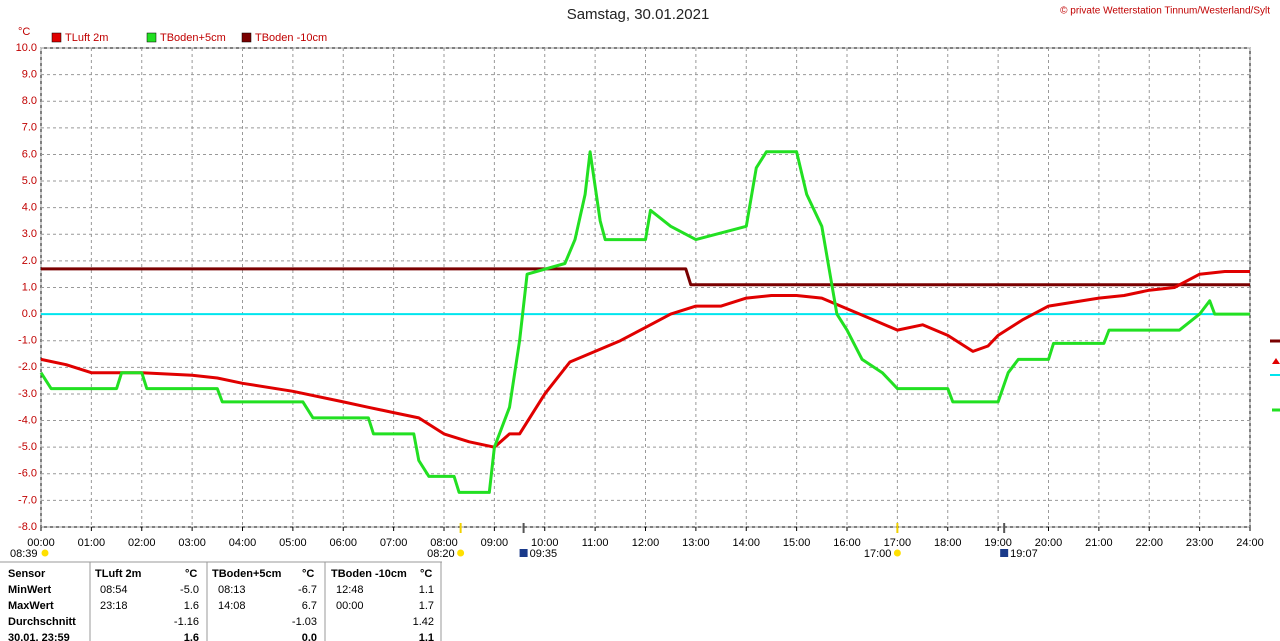 Image resolution: width=1280 pixels, height=641 pixels. Describe the element at coordinates (495, 543) in the screenshot. I see `x-tick-label: 09:00` at that location.